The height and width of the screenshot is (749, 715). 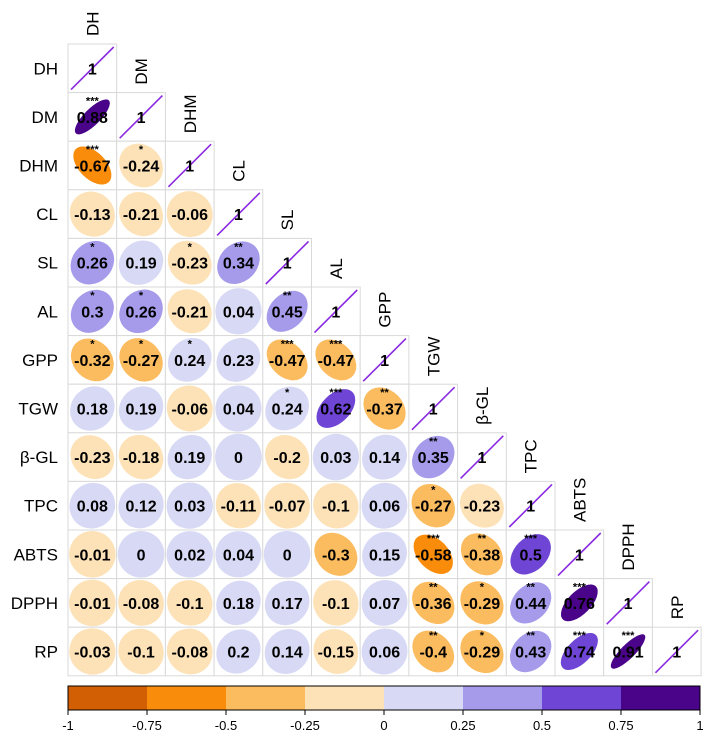 I want to click on matrix-cell: 0.2, so click(x=238, y=651).